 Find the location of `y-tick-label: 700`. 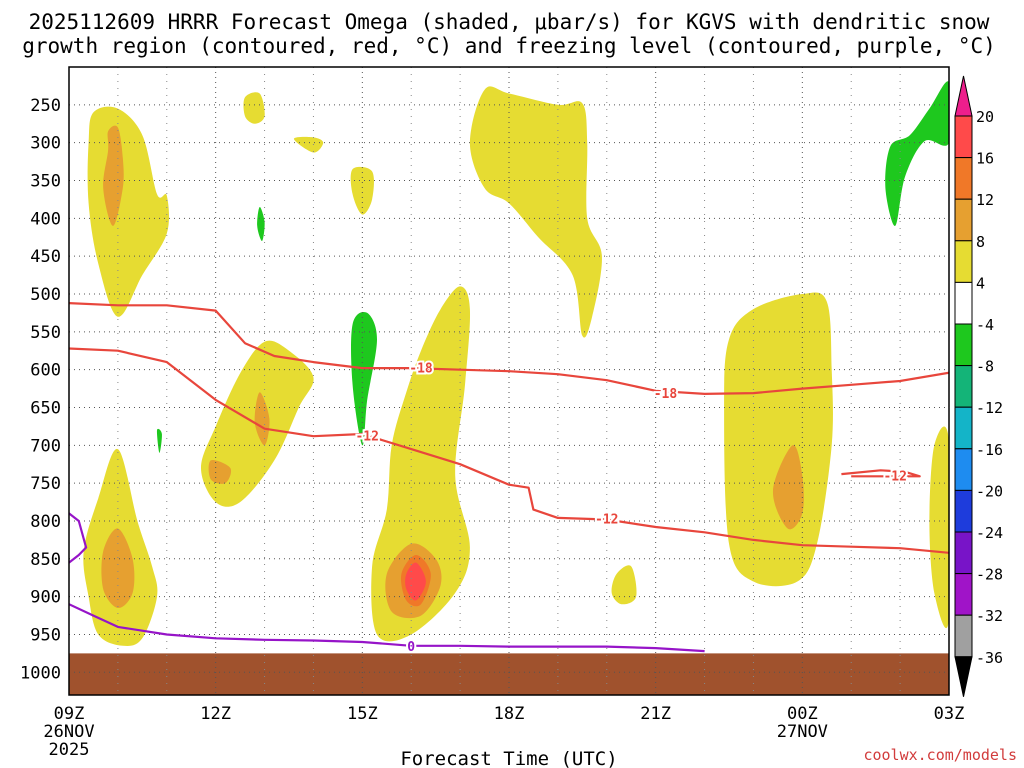

y-tick-label: 700 is located at coordinates (45, 446).